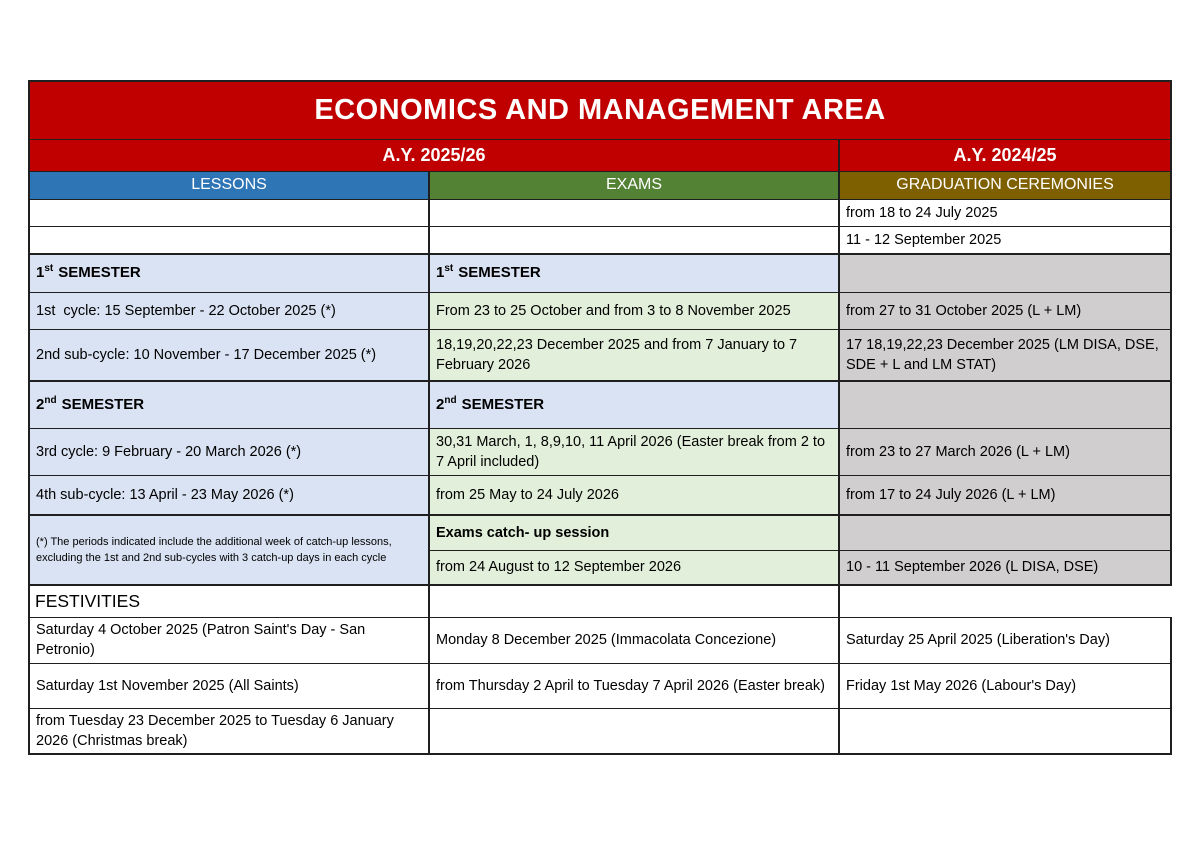 Image resolution: width=1200 pixels, height=849 pixels. I want to click on second-semester-lessons-cell: 2nd SEMESTER, so click(229, 404).